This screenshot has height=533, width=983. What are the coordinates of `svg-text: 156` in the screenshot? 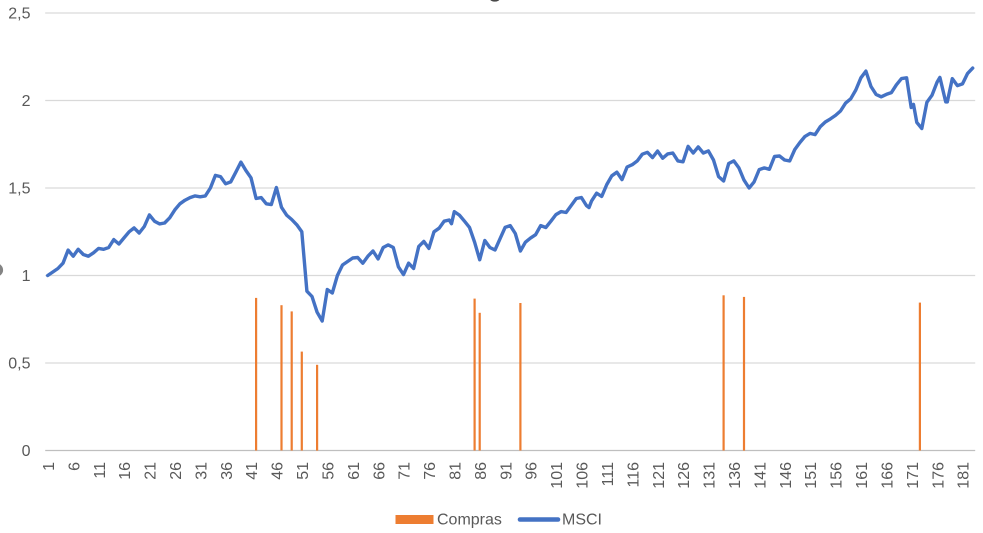 It's located at (837, 475).